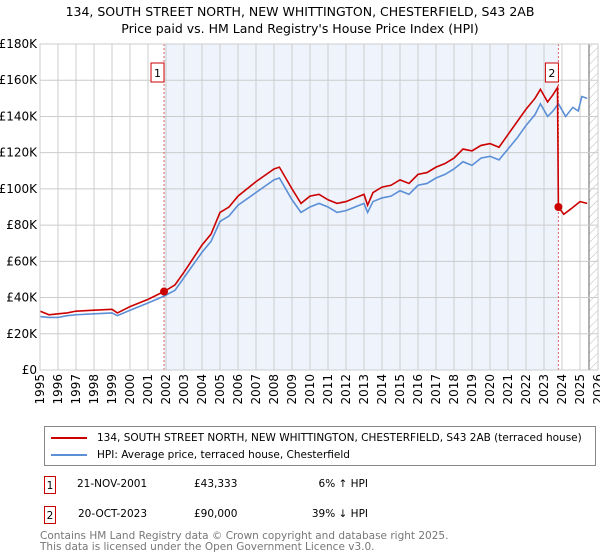 This screenshot has height=560, width=600. Describe the element at coordinates (216, 484) in the screenshot. I see `sale-price: £43,333` at that location.